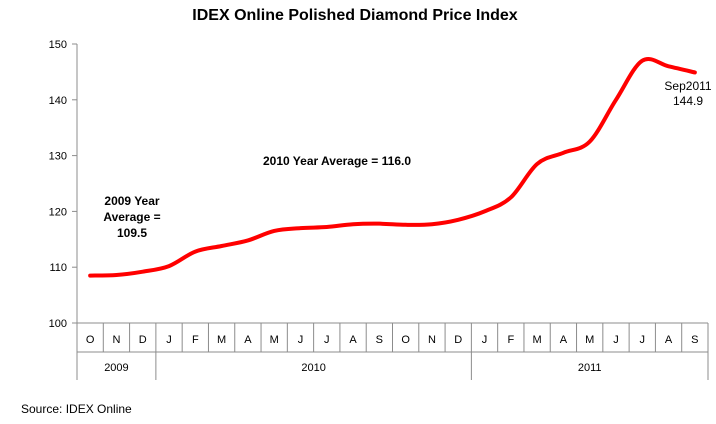  Describe the element at coordinates (313, 368) in the screenshot. I see `year-label: 2010` at that location.